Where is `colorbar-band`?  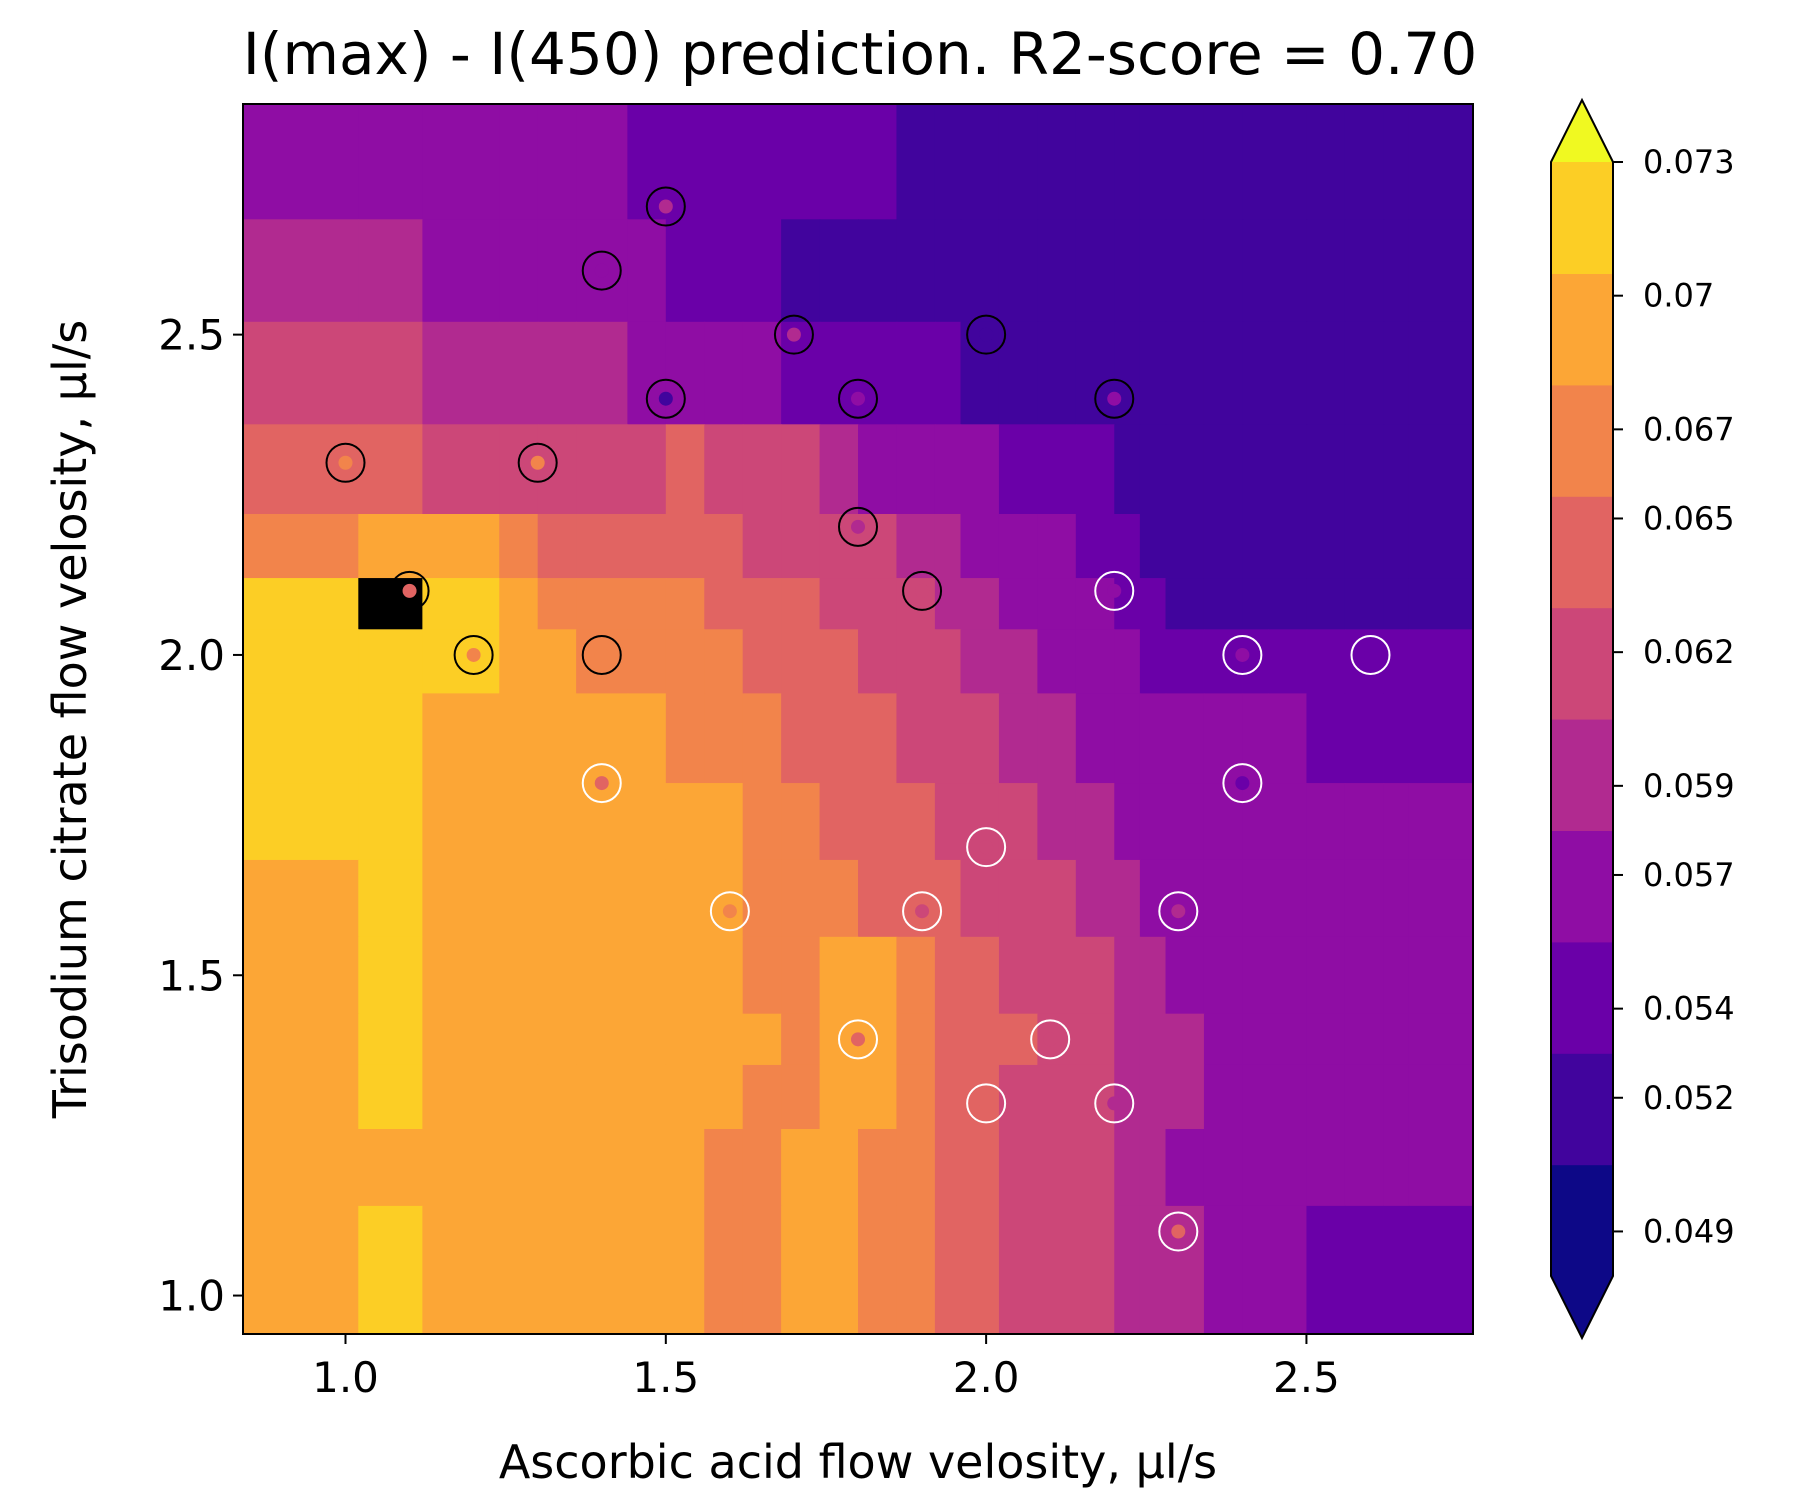
colorbar-band is located at coordinates (1582, 886).